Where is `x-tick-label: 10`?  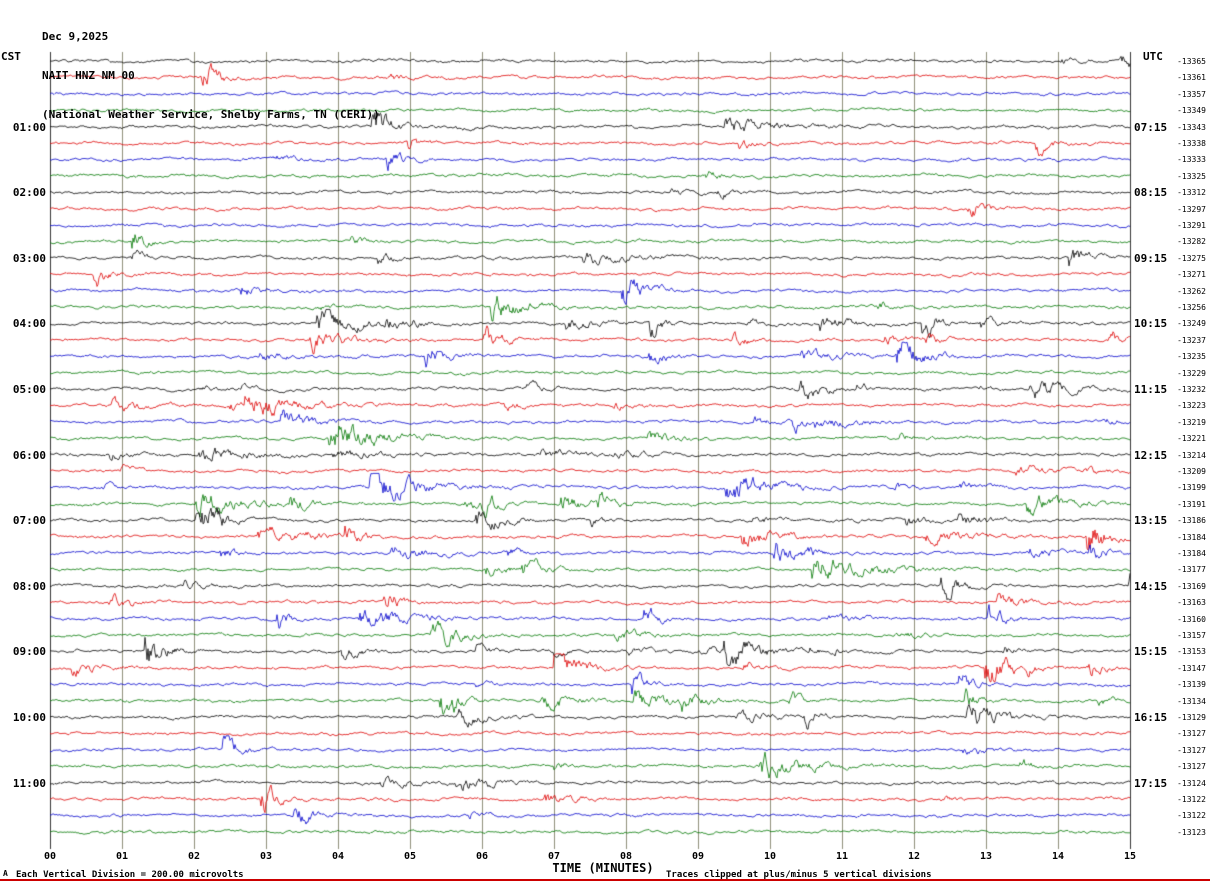
x-tick-label: 10 is located at coordinates (770, 856).